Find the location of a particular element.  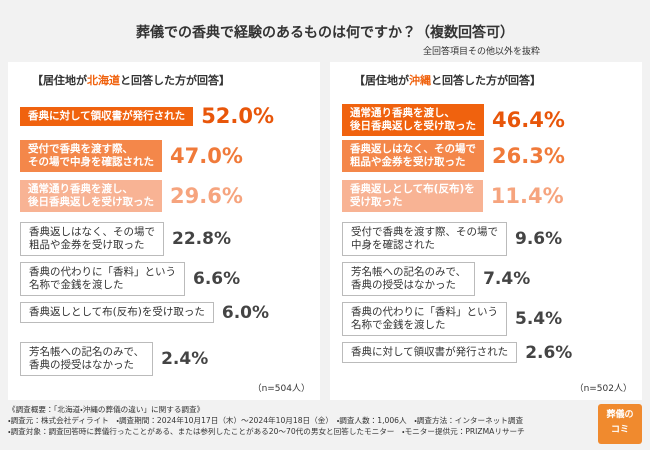

item: 通常通り香典を渡し、 後日香典返しを受け取った 46.4% is located at coordinates (453, 120).